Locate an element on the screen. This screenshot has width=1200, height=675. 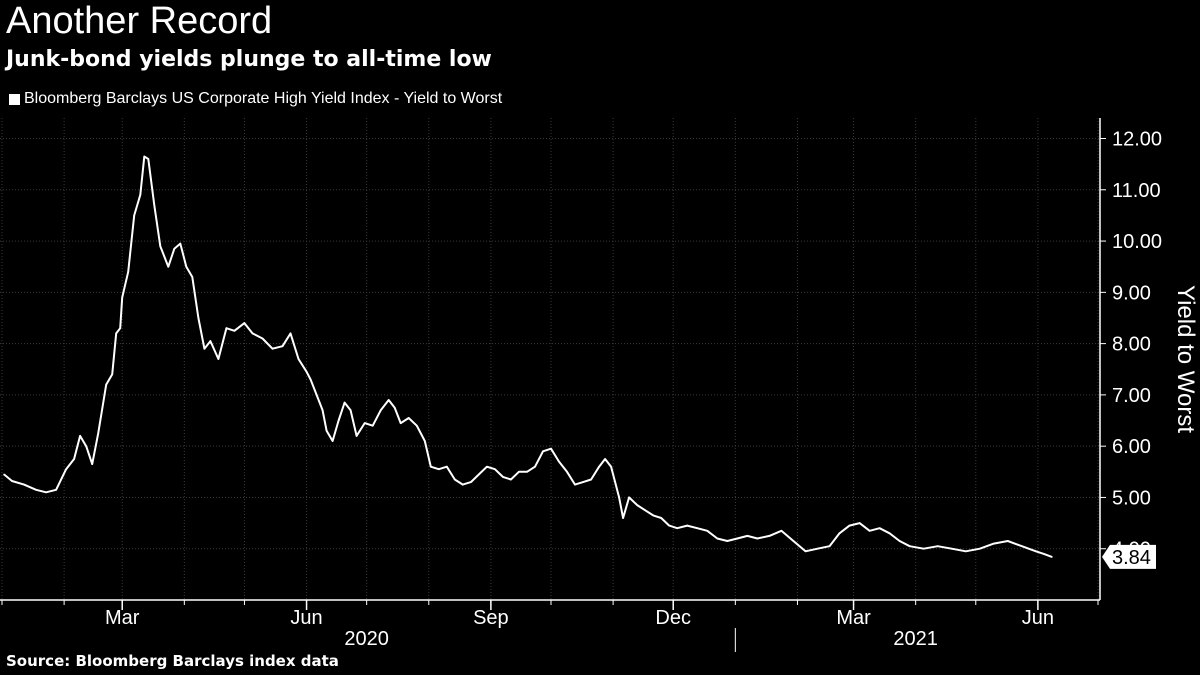
legend-swatch is located at coordinates (14, 99).